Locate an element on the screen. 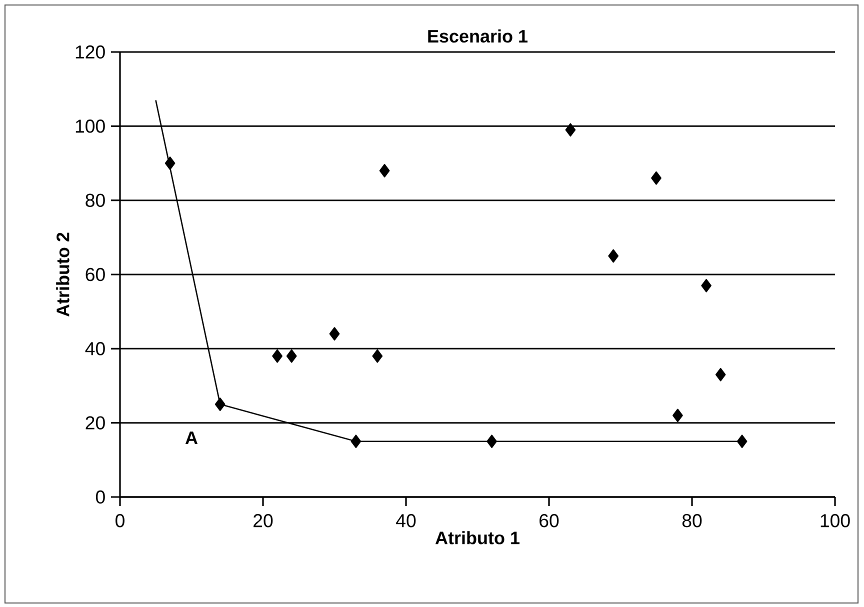  y-tick-label: 120 is located at coordinates (90, 52).